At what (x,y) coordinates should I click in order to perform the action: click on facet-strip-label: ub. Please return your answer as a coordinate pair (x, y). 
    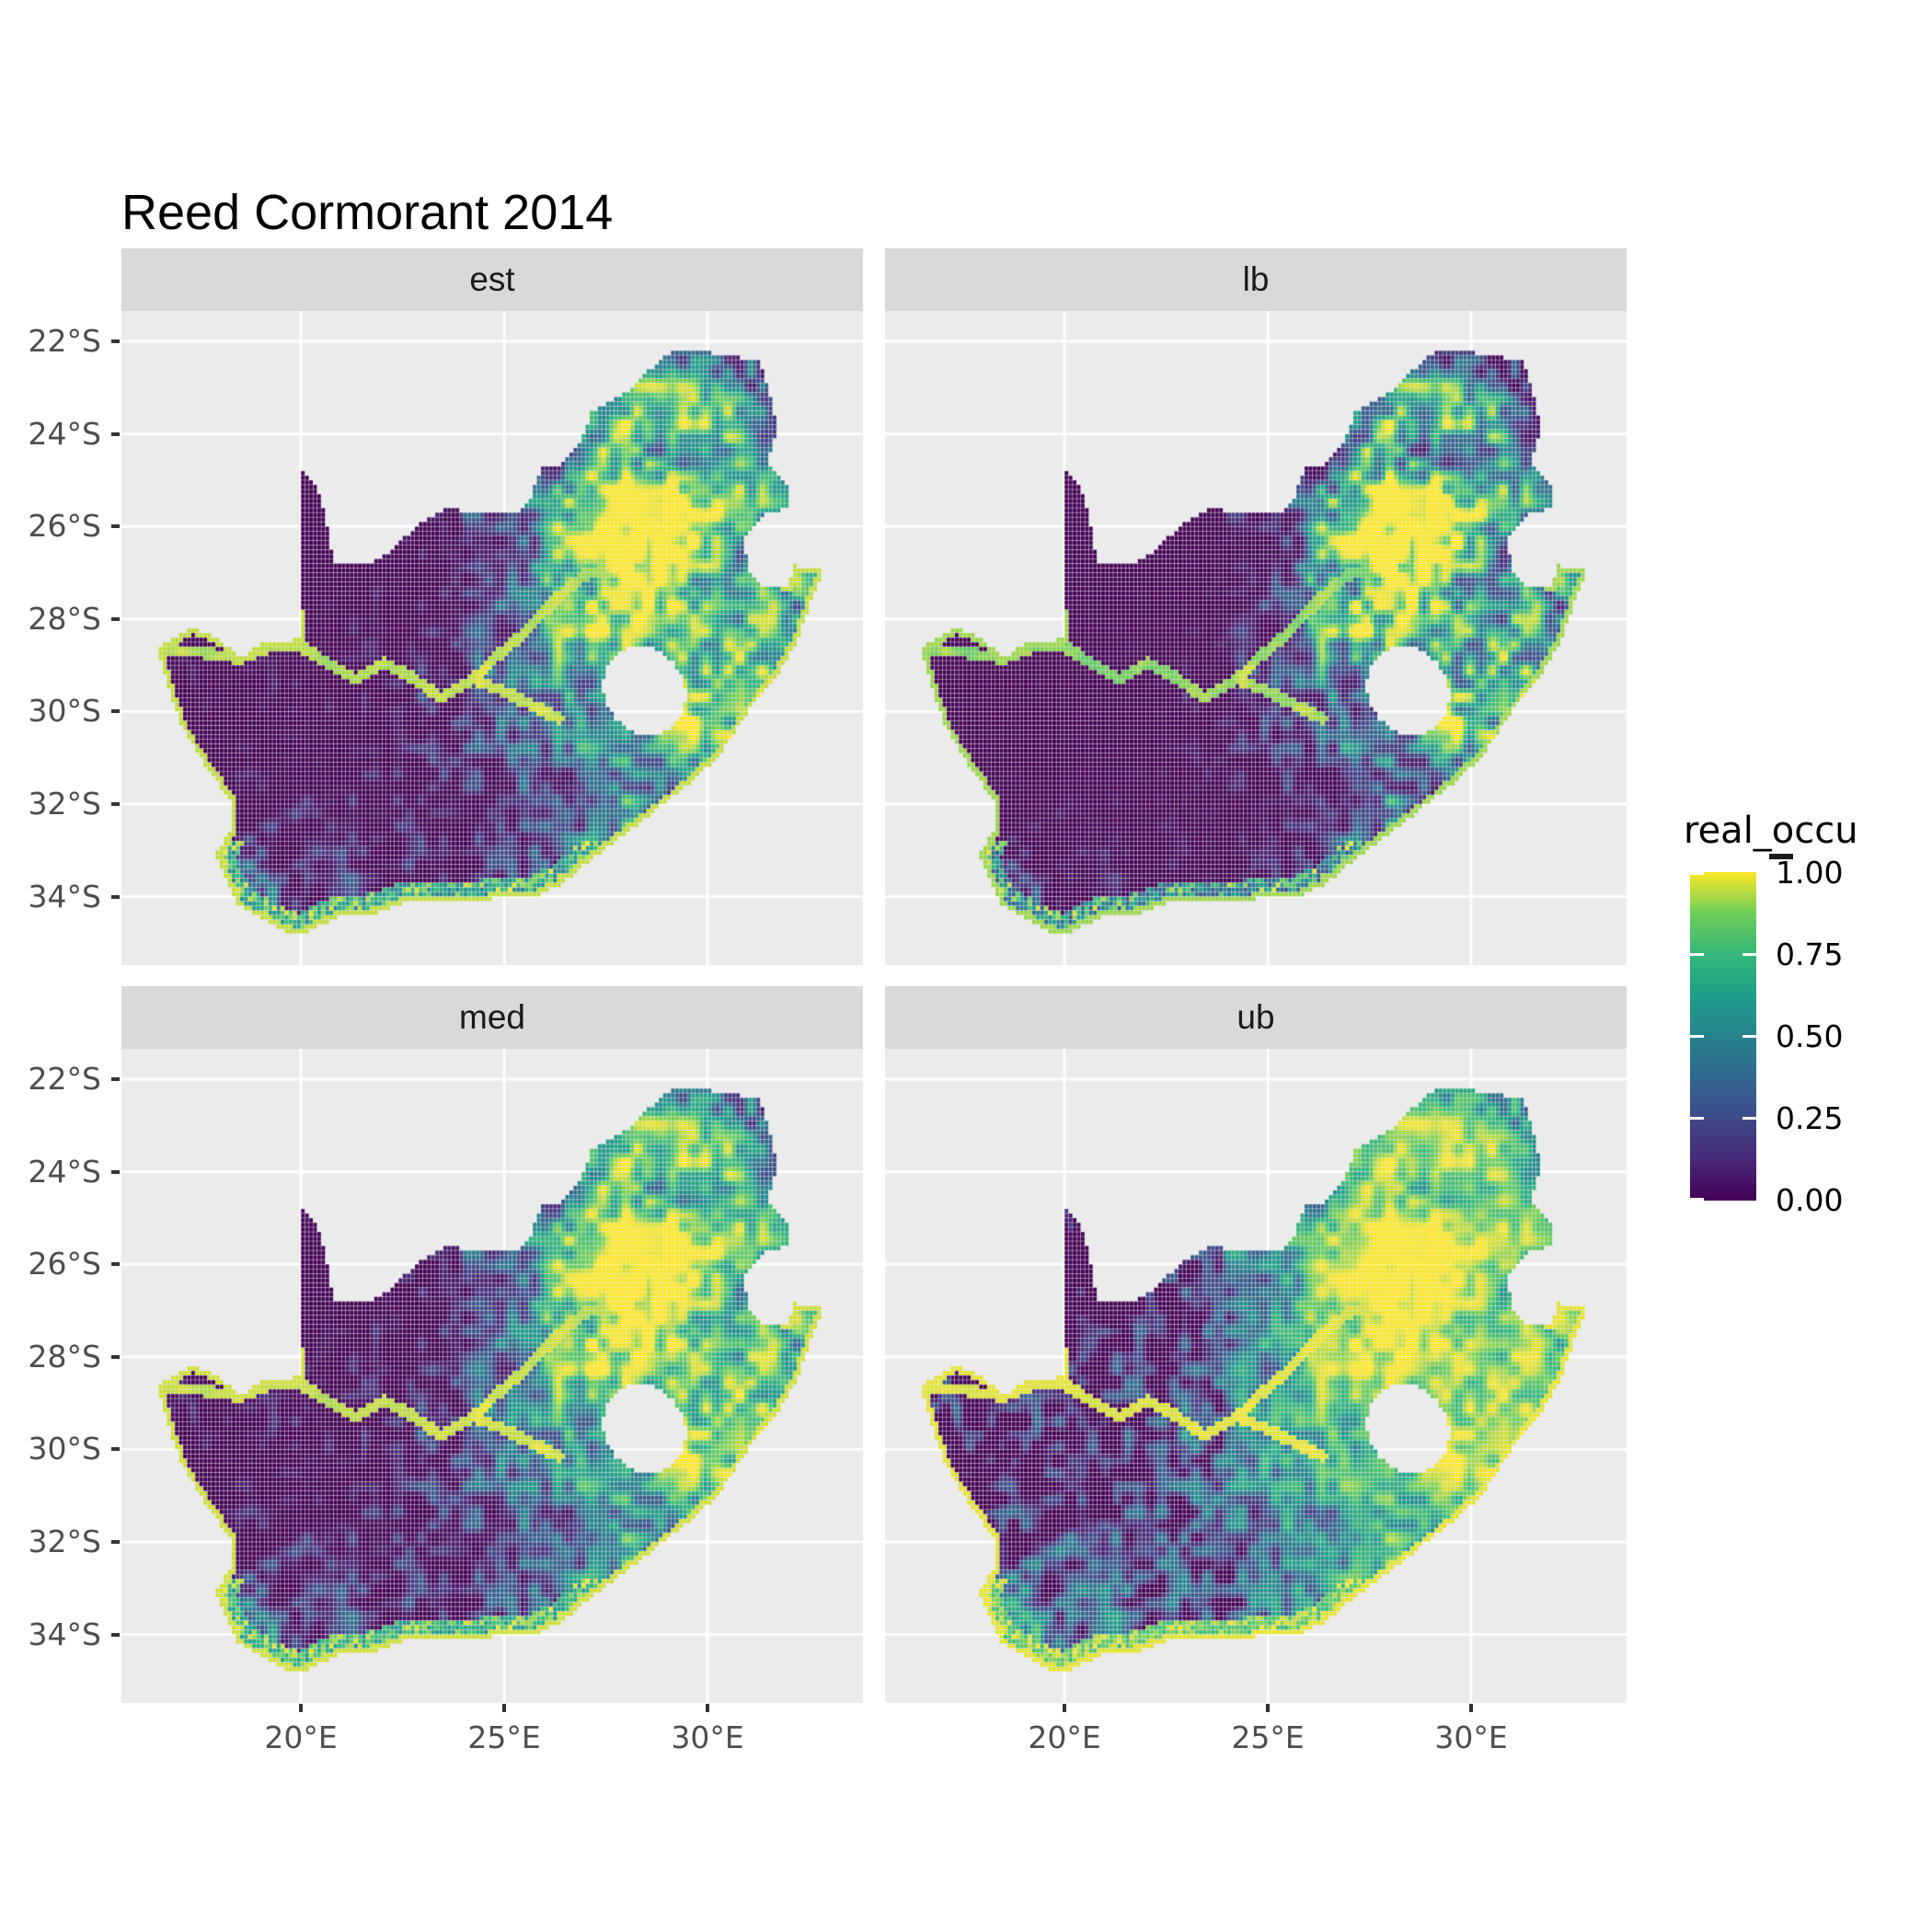
    Looking at the image, I should click on (1255, 1017).